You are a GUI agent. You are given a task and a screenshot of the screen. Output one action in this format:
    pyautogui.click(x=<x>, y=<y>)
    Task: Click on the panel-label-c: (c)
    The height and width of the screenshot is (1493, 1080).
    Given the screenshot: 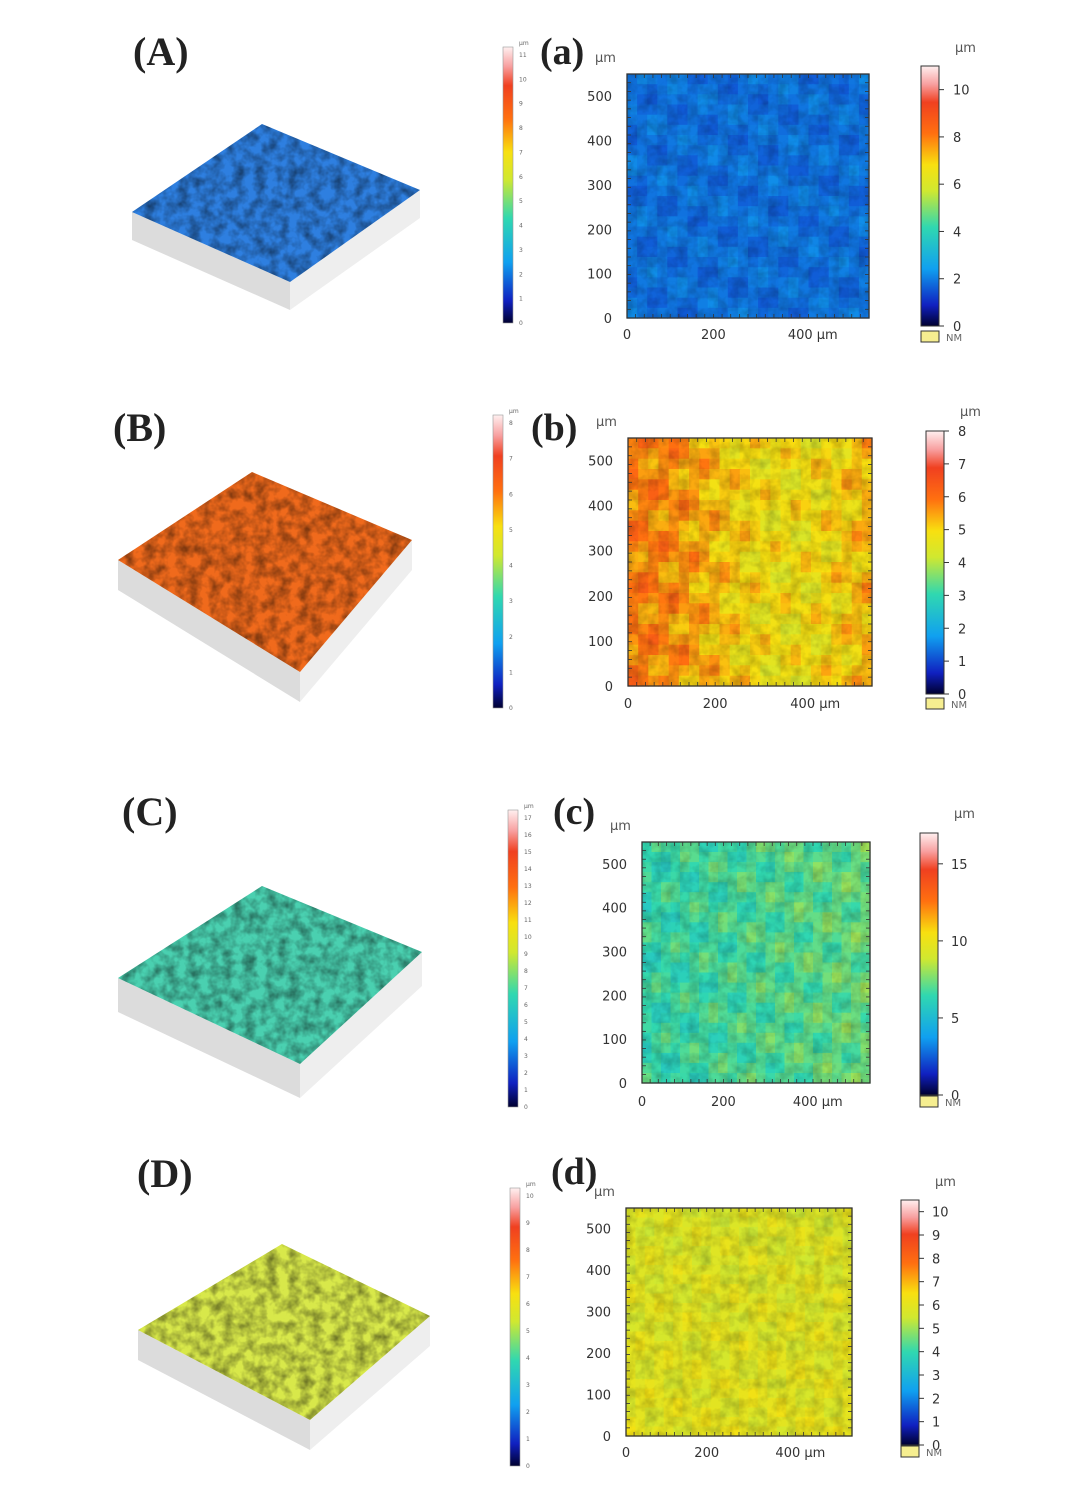 What is the action you would take?
    pyautogui.click(x=574, y=812)
    